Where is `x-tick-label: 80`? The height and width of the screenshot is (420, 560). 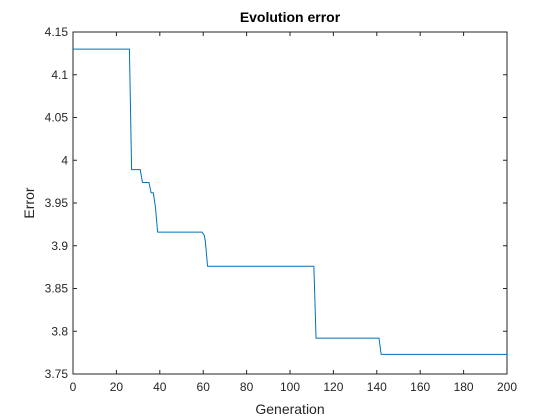 x-tick-label: 80 is located at coordinates (247, 387).